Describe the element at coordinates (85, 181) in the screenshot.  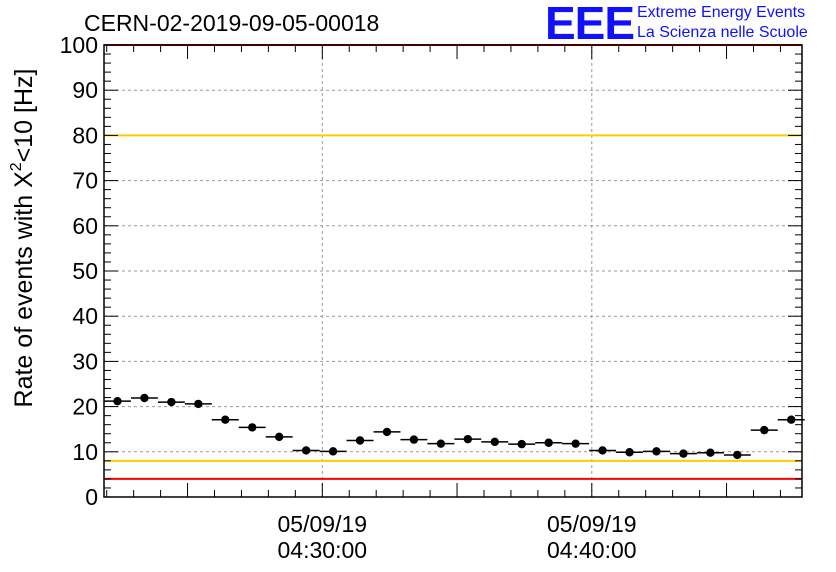
I see `y-tick-label: 70` at that location.